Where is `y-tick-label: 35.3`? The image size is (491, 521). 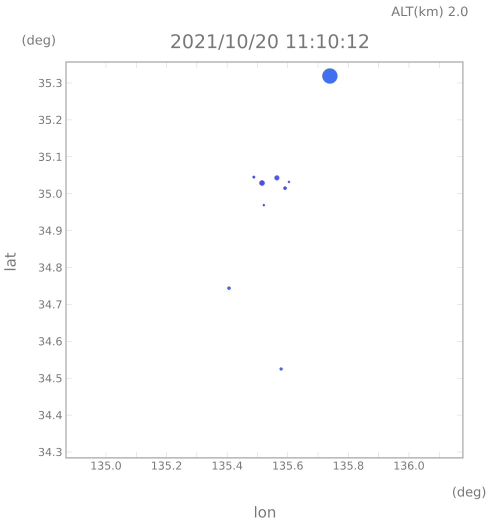 y-tick-label: 35.3 is located at coordinates (50, 83).